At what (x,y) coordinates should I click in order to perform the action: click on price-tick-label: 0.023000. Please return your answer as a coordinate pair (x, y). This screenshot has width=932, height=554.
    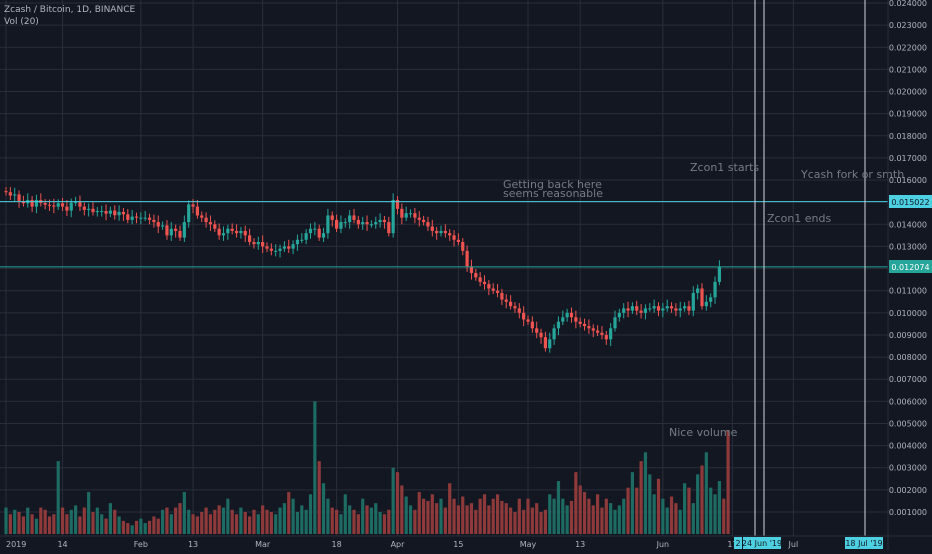
    Looking at the image, I should click on (908, 25).